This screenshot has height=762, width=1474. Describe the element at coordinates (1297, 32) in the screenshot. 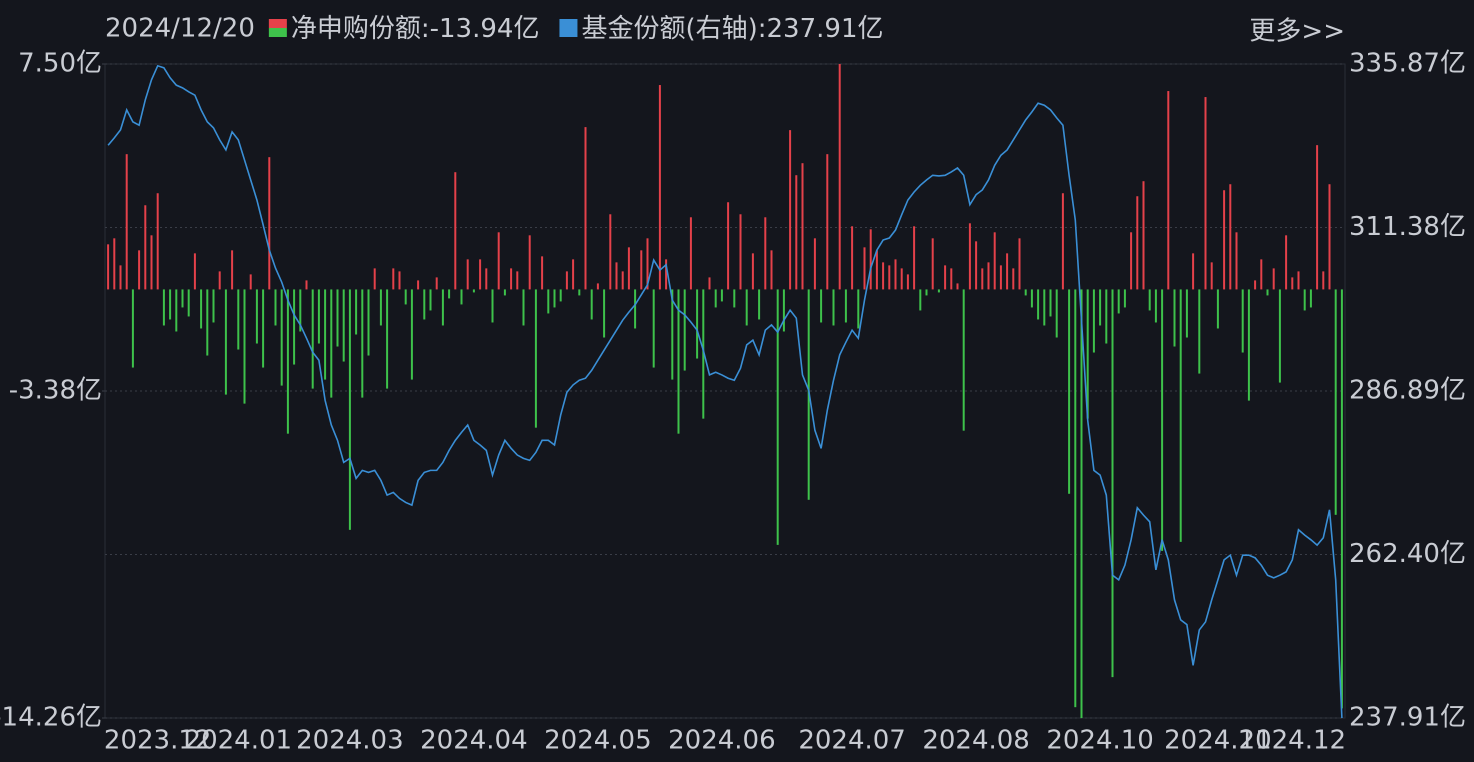

I see `more-link: 更多>>` at that location.